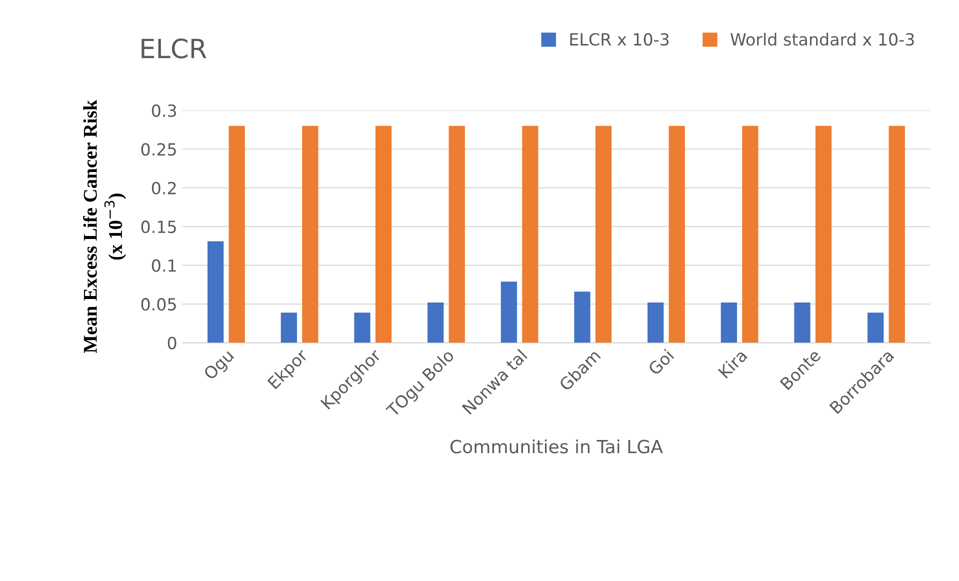 The height and width of the screenshot is (581, 959). Describe the element at coordinates (104, 227) in the screenshot. I see `y-axis-title: Mean Excess Life Cancer Risk (x 10$^{−3}$)` at that location.